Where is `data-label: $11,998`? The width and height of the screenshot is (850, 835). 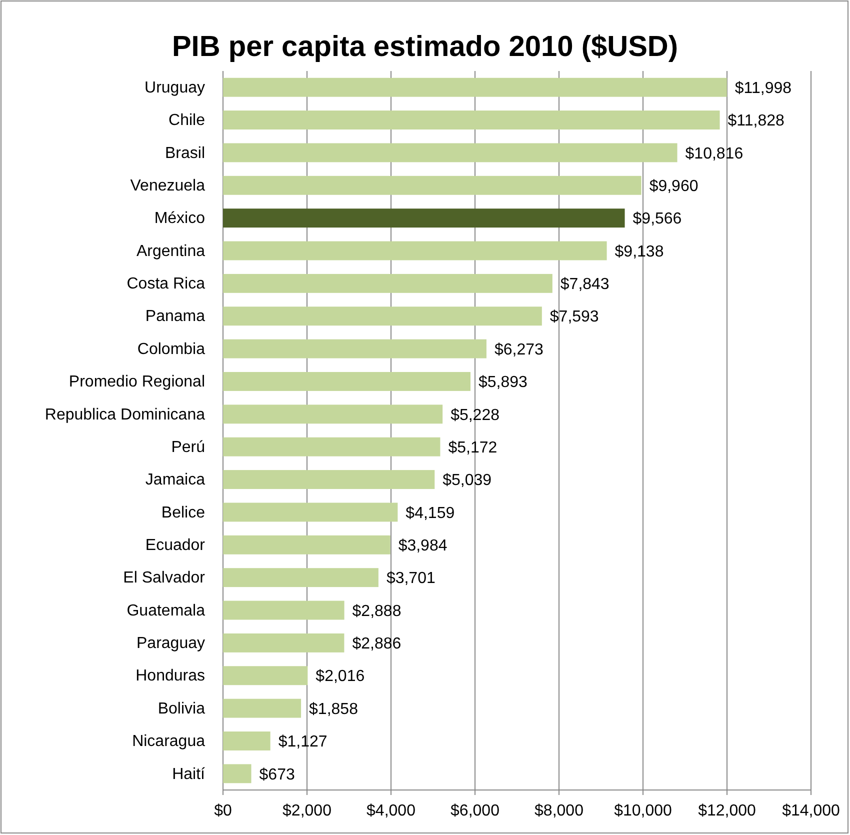 data-label: $11,998 is located at coordinates (763, 88).